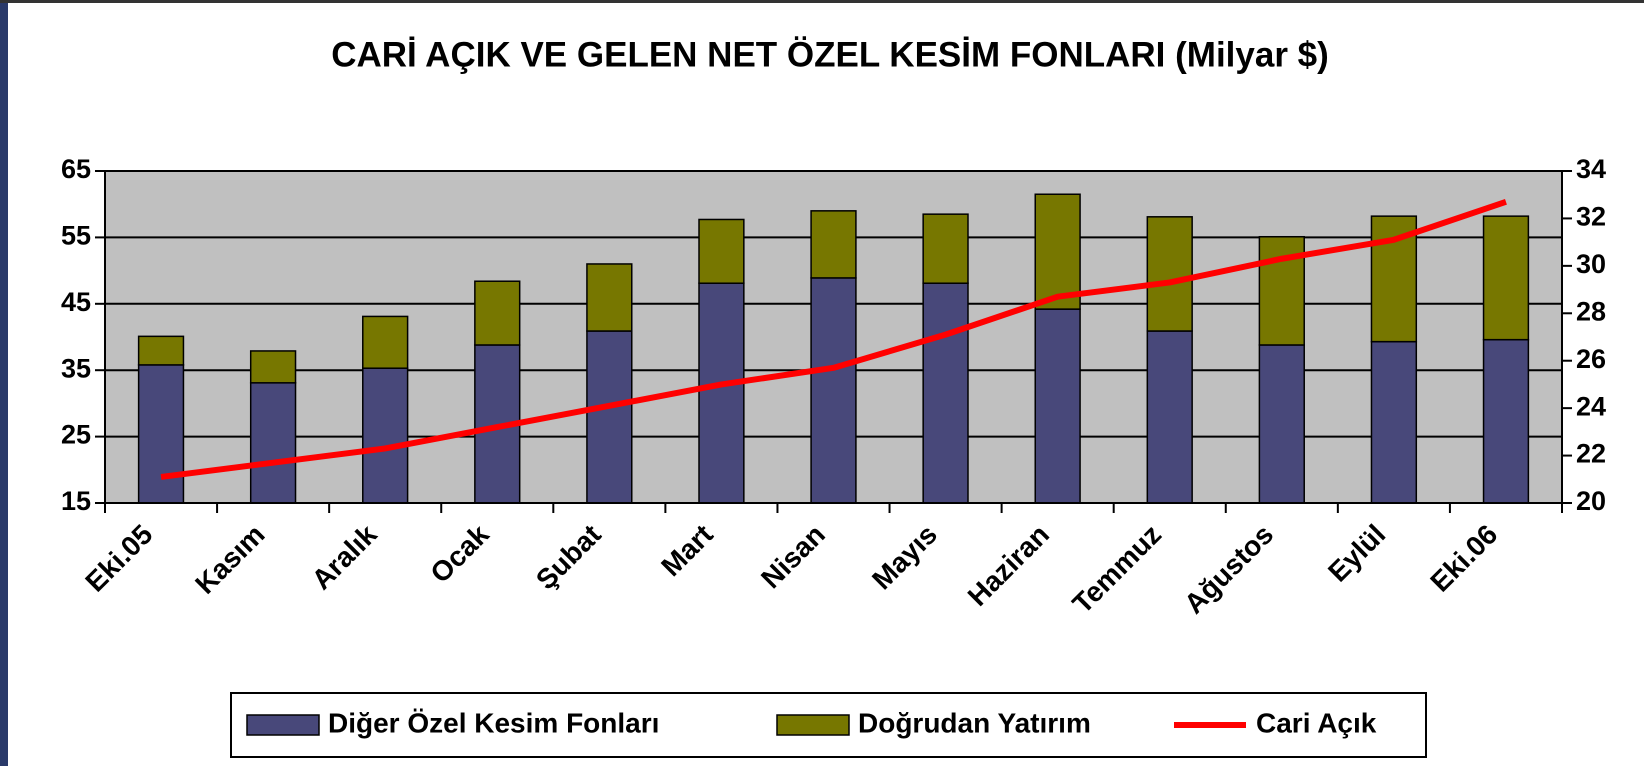 The image size is (1644, 766). I want to click on legend-label: Diğer Özel Kesim Fonları, so click(493, 722).